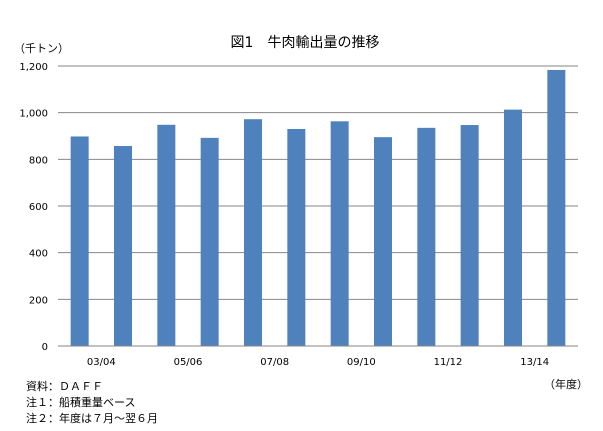  Describe the element at coordinates (274, 362) in the screenshot. I see `x-tick-label: 07/08` at that location.